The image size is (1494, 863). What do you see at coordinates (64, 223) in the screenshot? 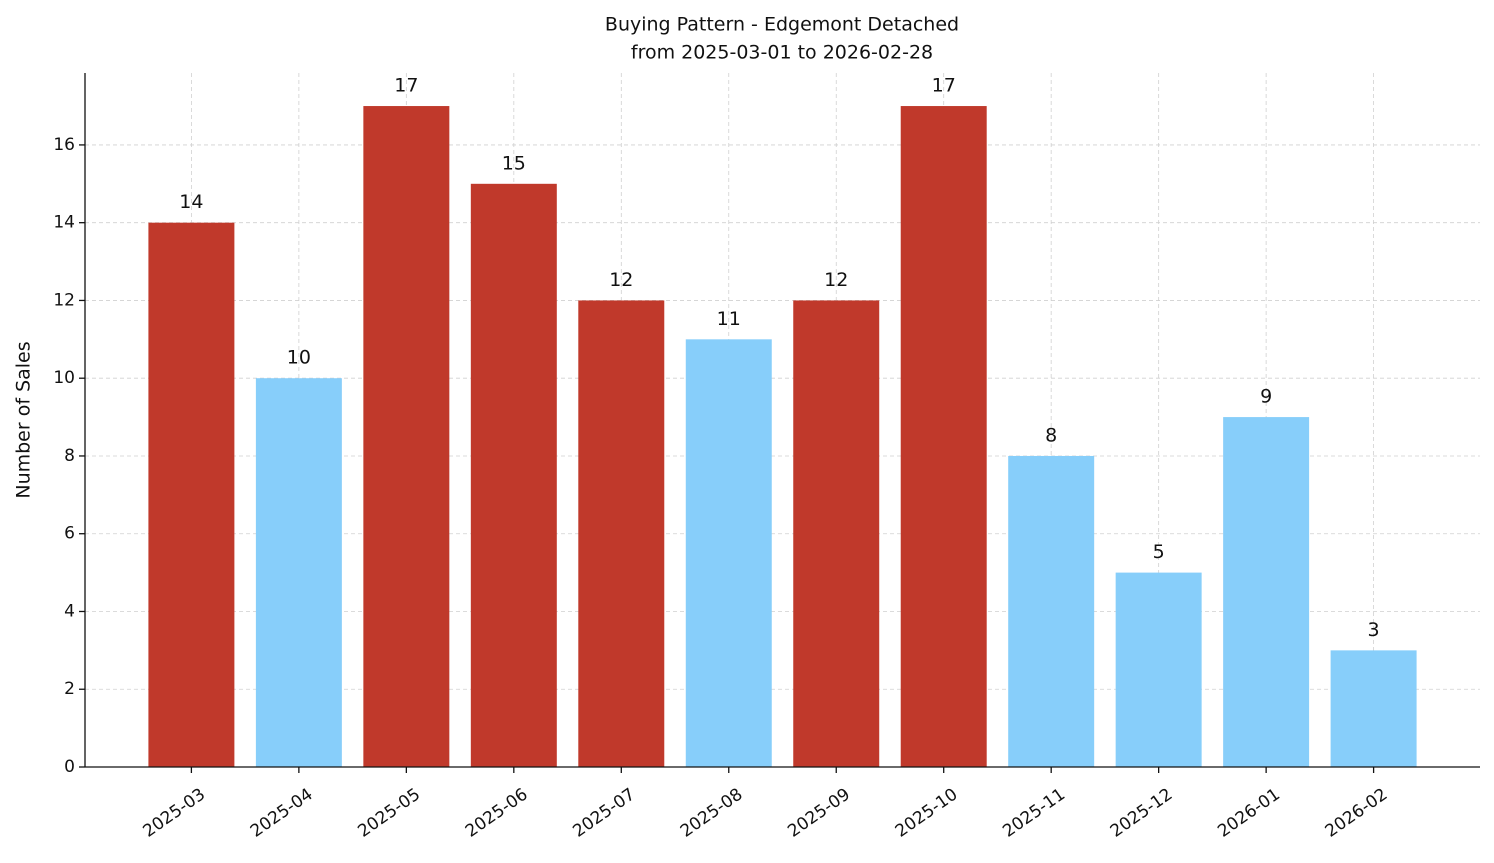
I see `y-tick-label: 14` at bounding box center [64, 223].